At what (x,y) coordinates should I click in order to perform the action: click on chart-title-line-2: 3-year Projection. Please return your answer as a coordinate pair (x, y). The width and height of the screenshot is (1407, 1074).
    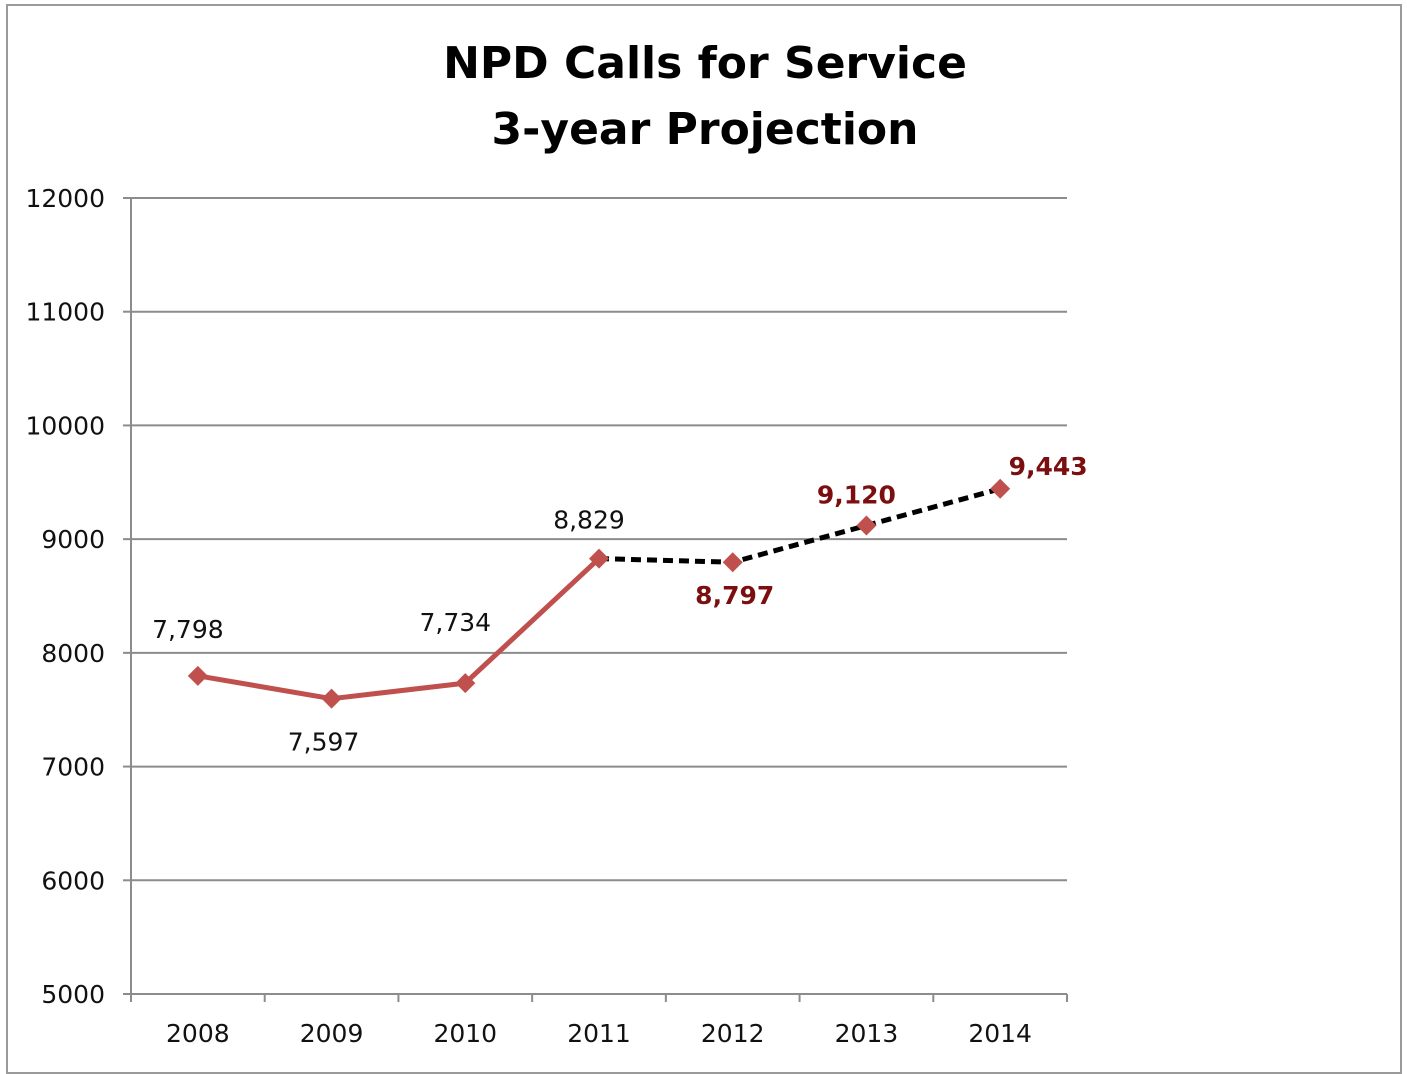
    Looking at the image, I should click on (705, 129).